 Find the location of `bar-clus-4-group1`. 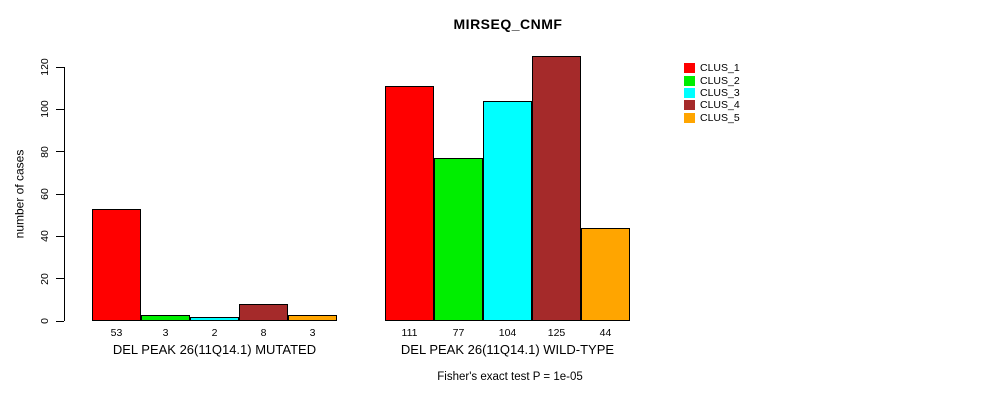

bar-clus-4-group1 is located at coordinates (263, 312).